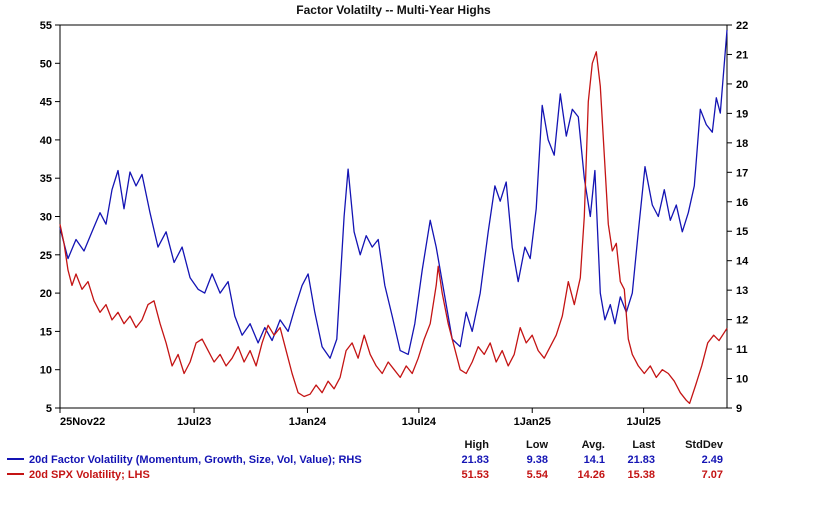  Describe the element at coordinates (46, 218) in the screenshot. I see `left-axis-label: 30` at that location.